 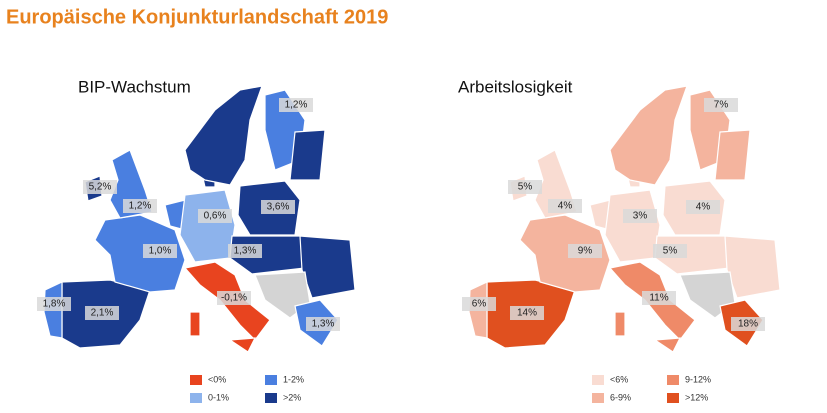 I want to click on map-label: -0,1%, so click(x=234, y=298).